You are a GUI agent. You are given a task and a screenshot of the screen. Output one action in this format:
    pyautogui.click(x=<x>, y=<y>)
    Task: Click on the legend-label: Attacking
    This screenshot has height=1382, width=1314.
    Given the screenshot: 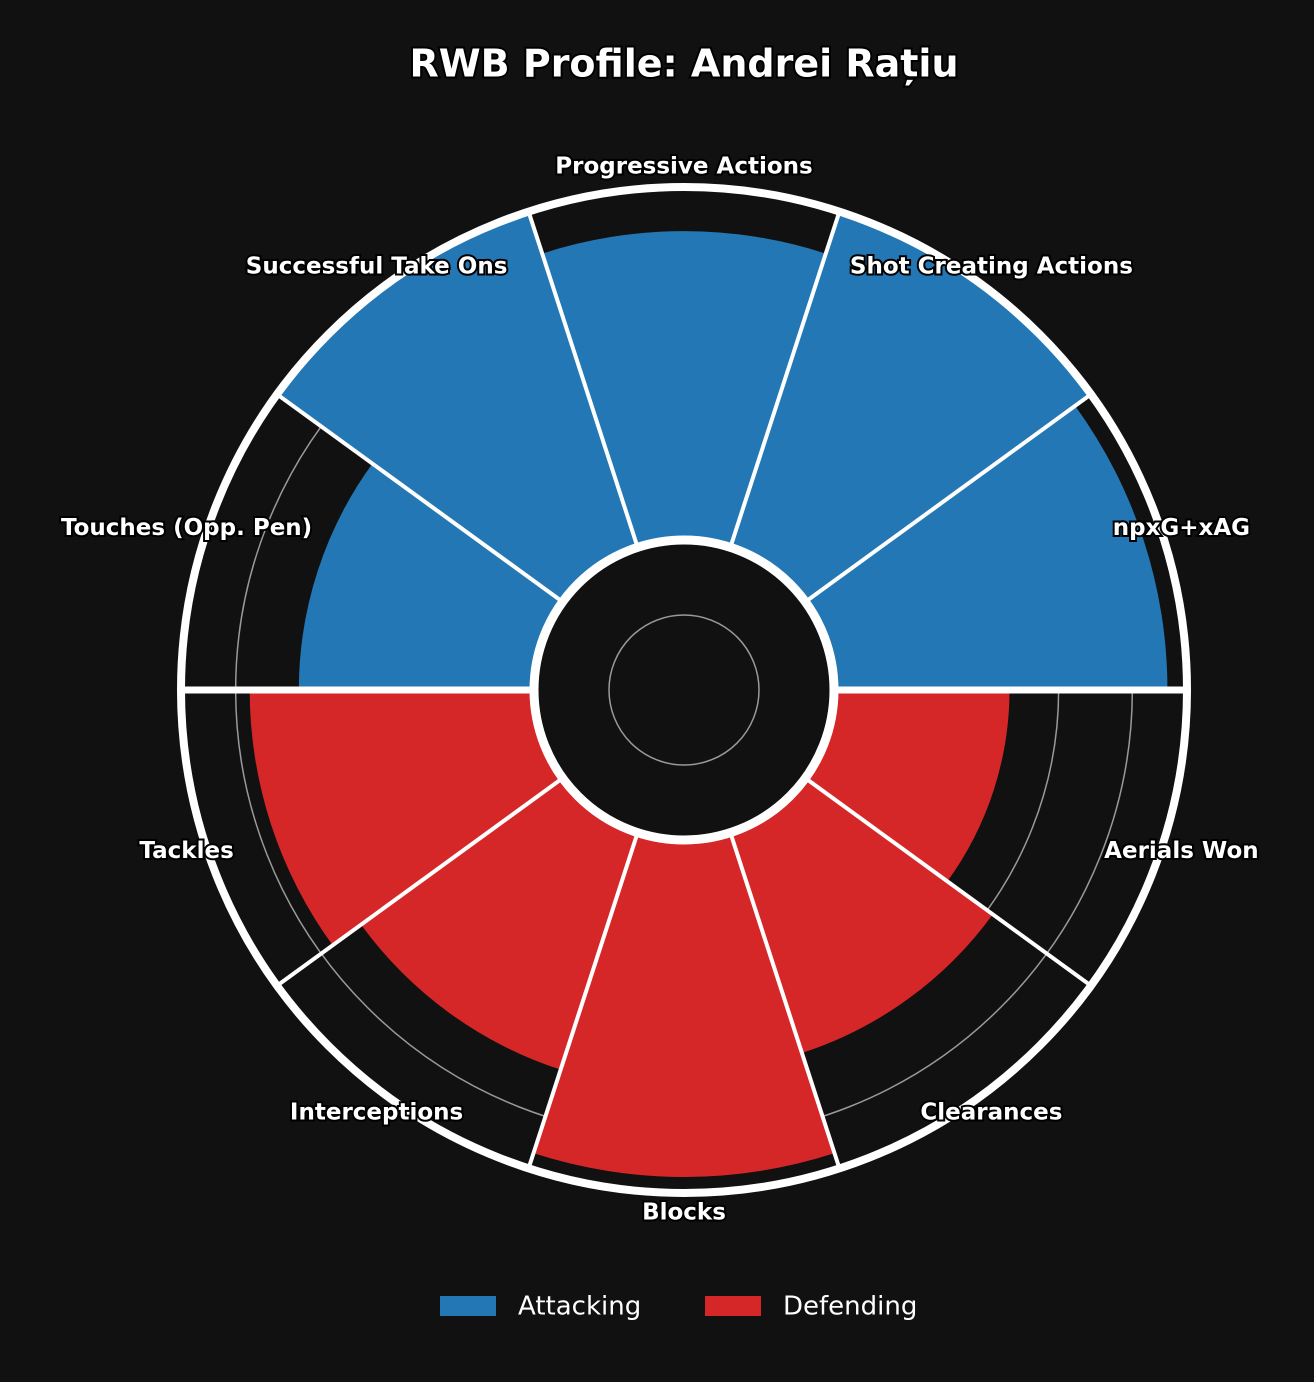 What is the action you would take?
    pyautogui.click(x=579, y=1307)
    